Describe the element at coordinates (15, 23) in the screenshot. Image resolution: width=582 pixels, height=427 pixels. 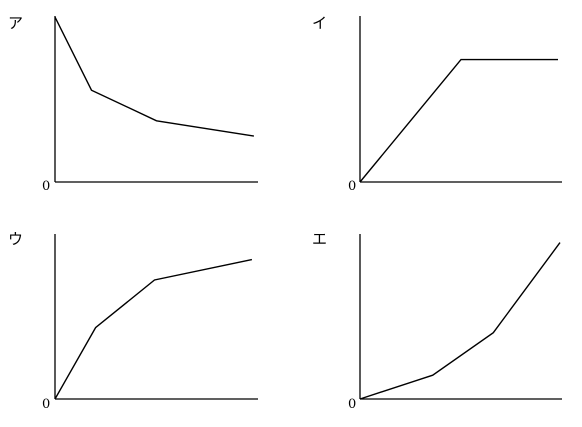
I see `panel-label: ア` at that location.